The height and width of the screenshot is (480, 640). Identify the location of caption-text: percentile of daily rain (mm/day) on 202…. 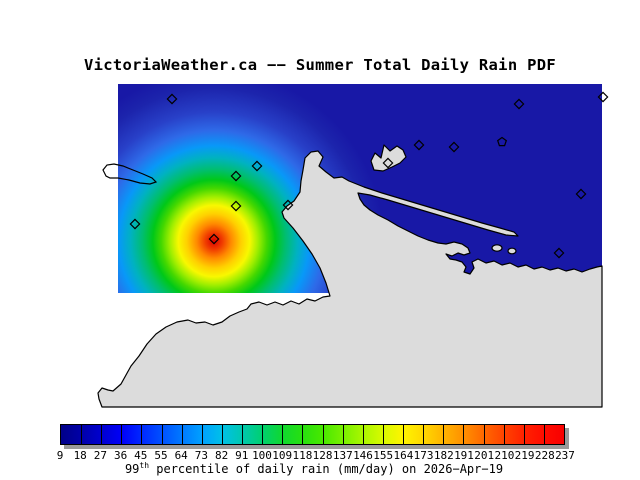
(326, 469).